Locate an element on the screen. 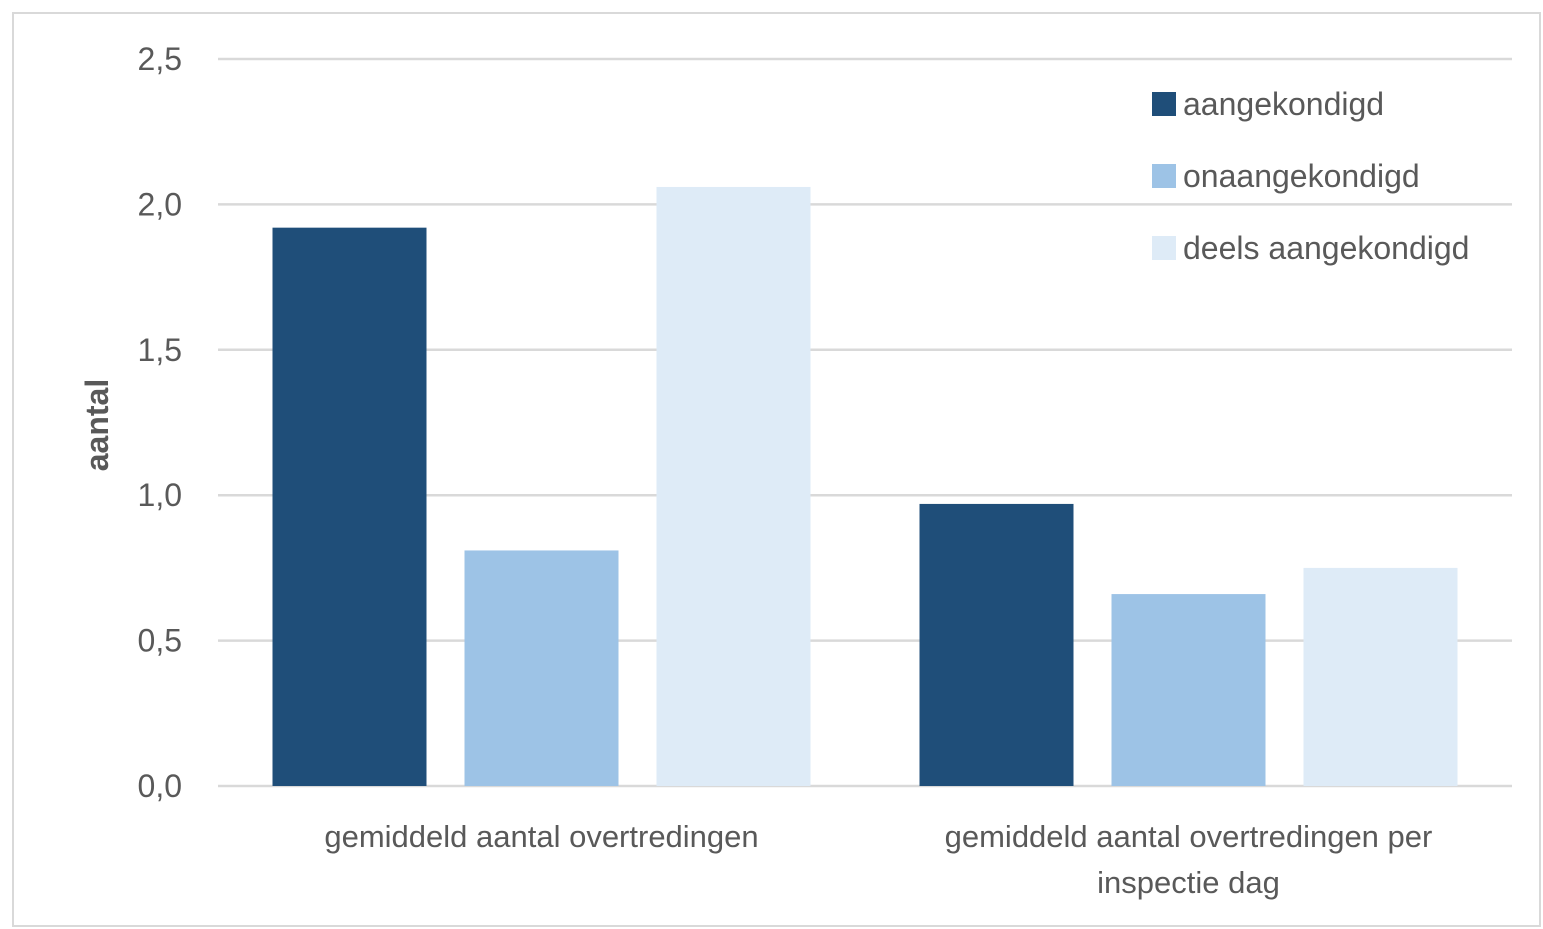  y-tick-label: 0,0 is located at coordinates (160, 786).